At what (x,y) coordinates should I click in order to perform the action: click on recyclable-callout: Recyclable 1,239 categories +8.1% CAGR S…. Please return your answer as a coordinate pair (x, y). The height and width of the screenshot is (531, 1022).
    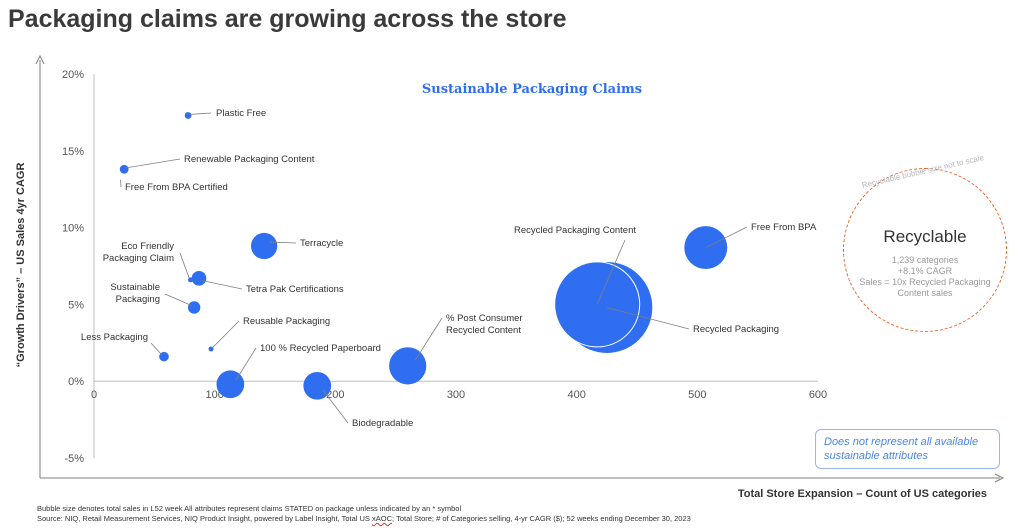
    Looking at the image, I should click on (925, 250).